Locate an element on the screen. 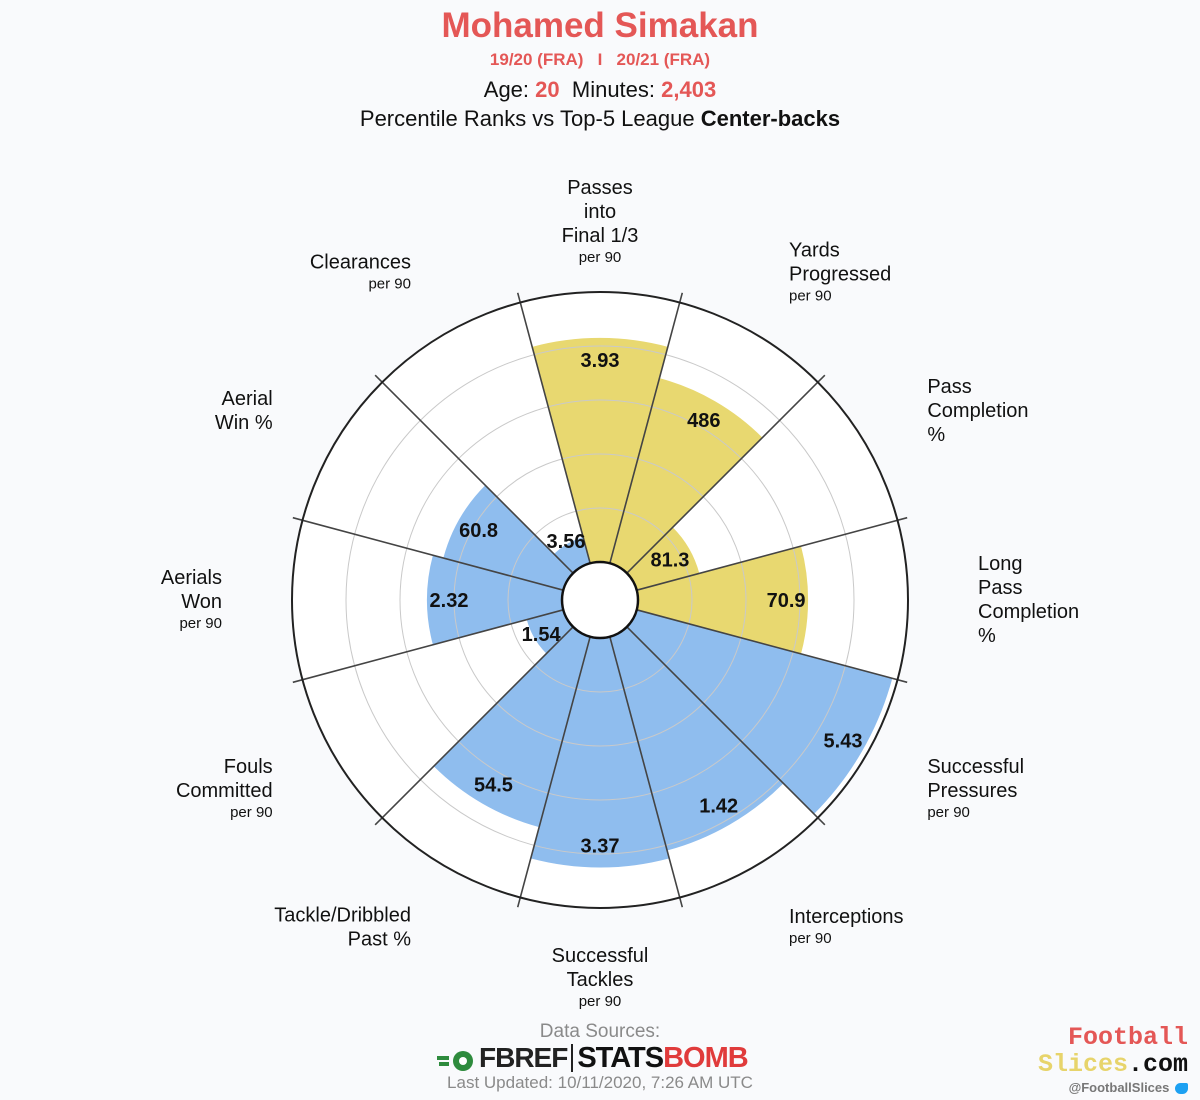 The image size is (1200, 1100). metric-label-line: Progressed is located at coordinates (840, 274).